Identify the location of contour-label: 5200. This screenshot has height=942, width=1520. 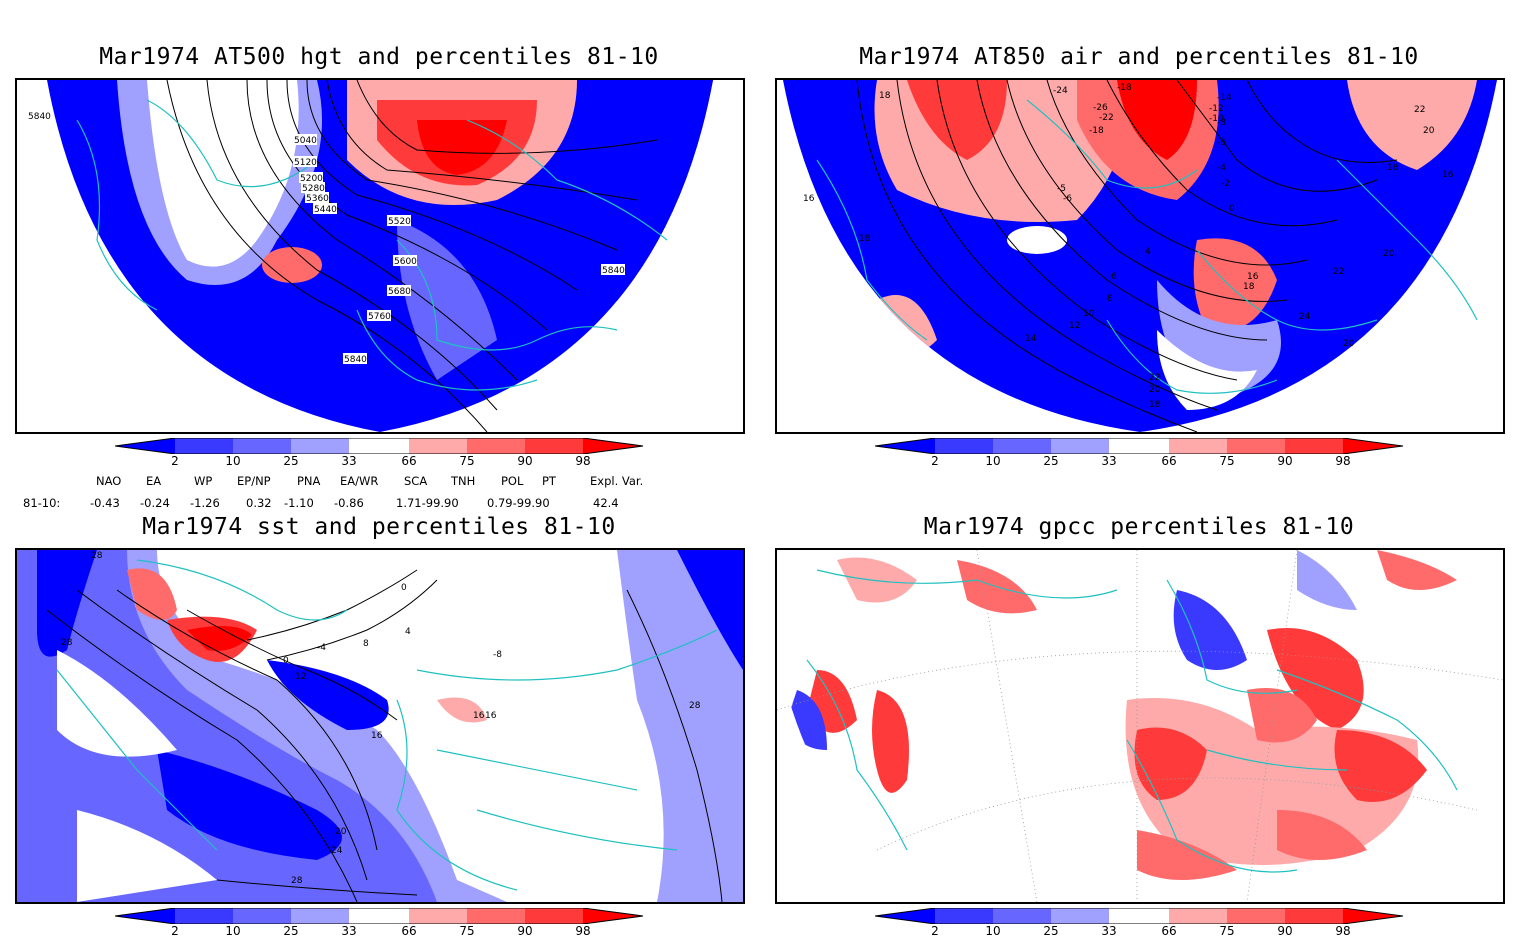
(311, 179).